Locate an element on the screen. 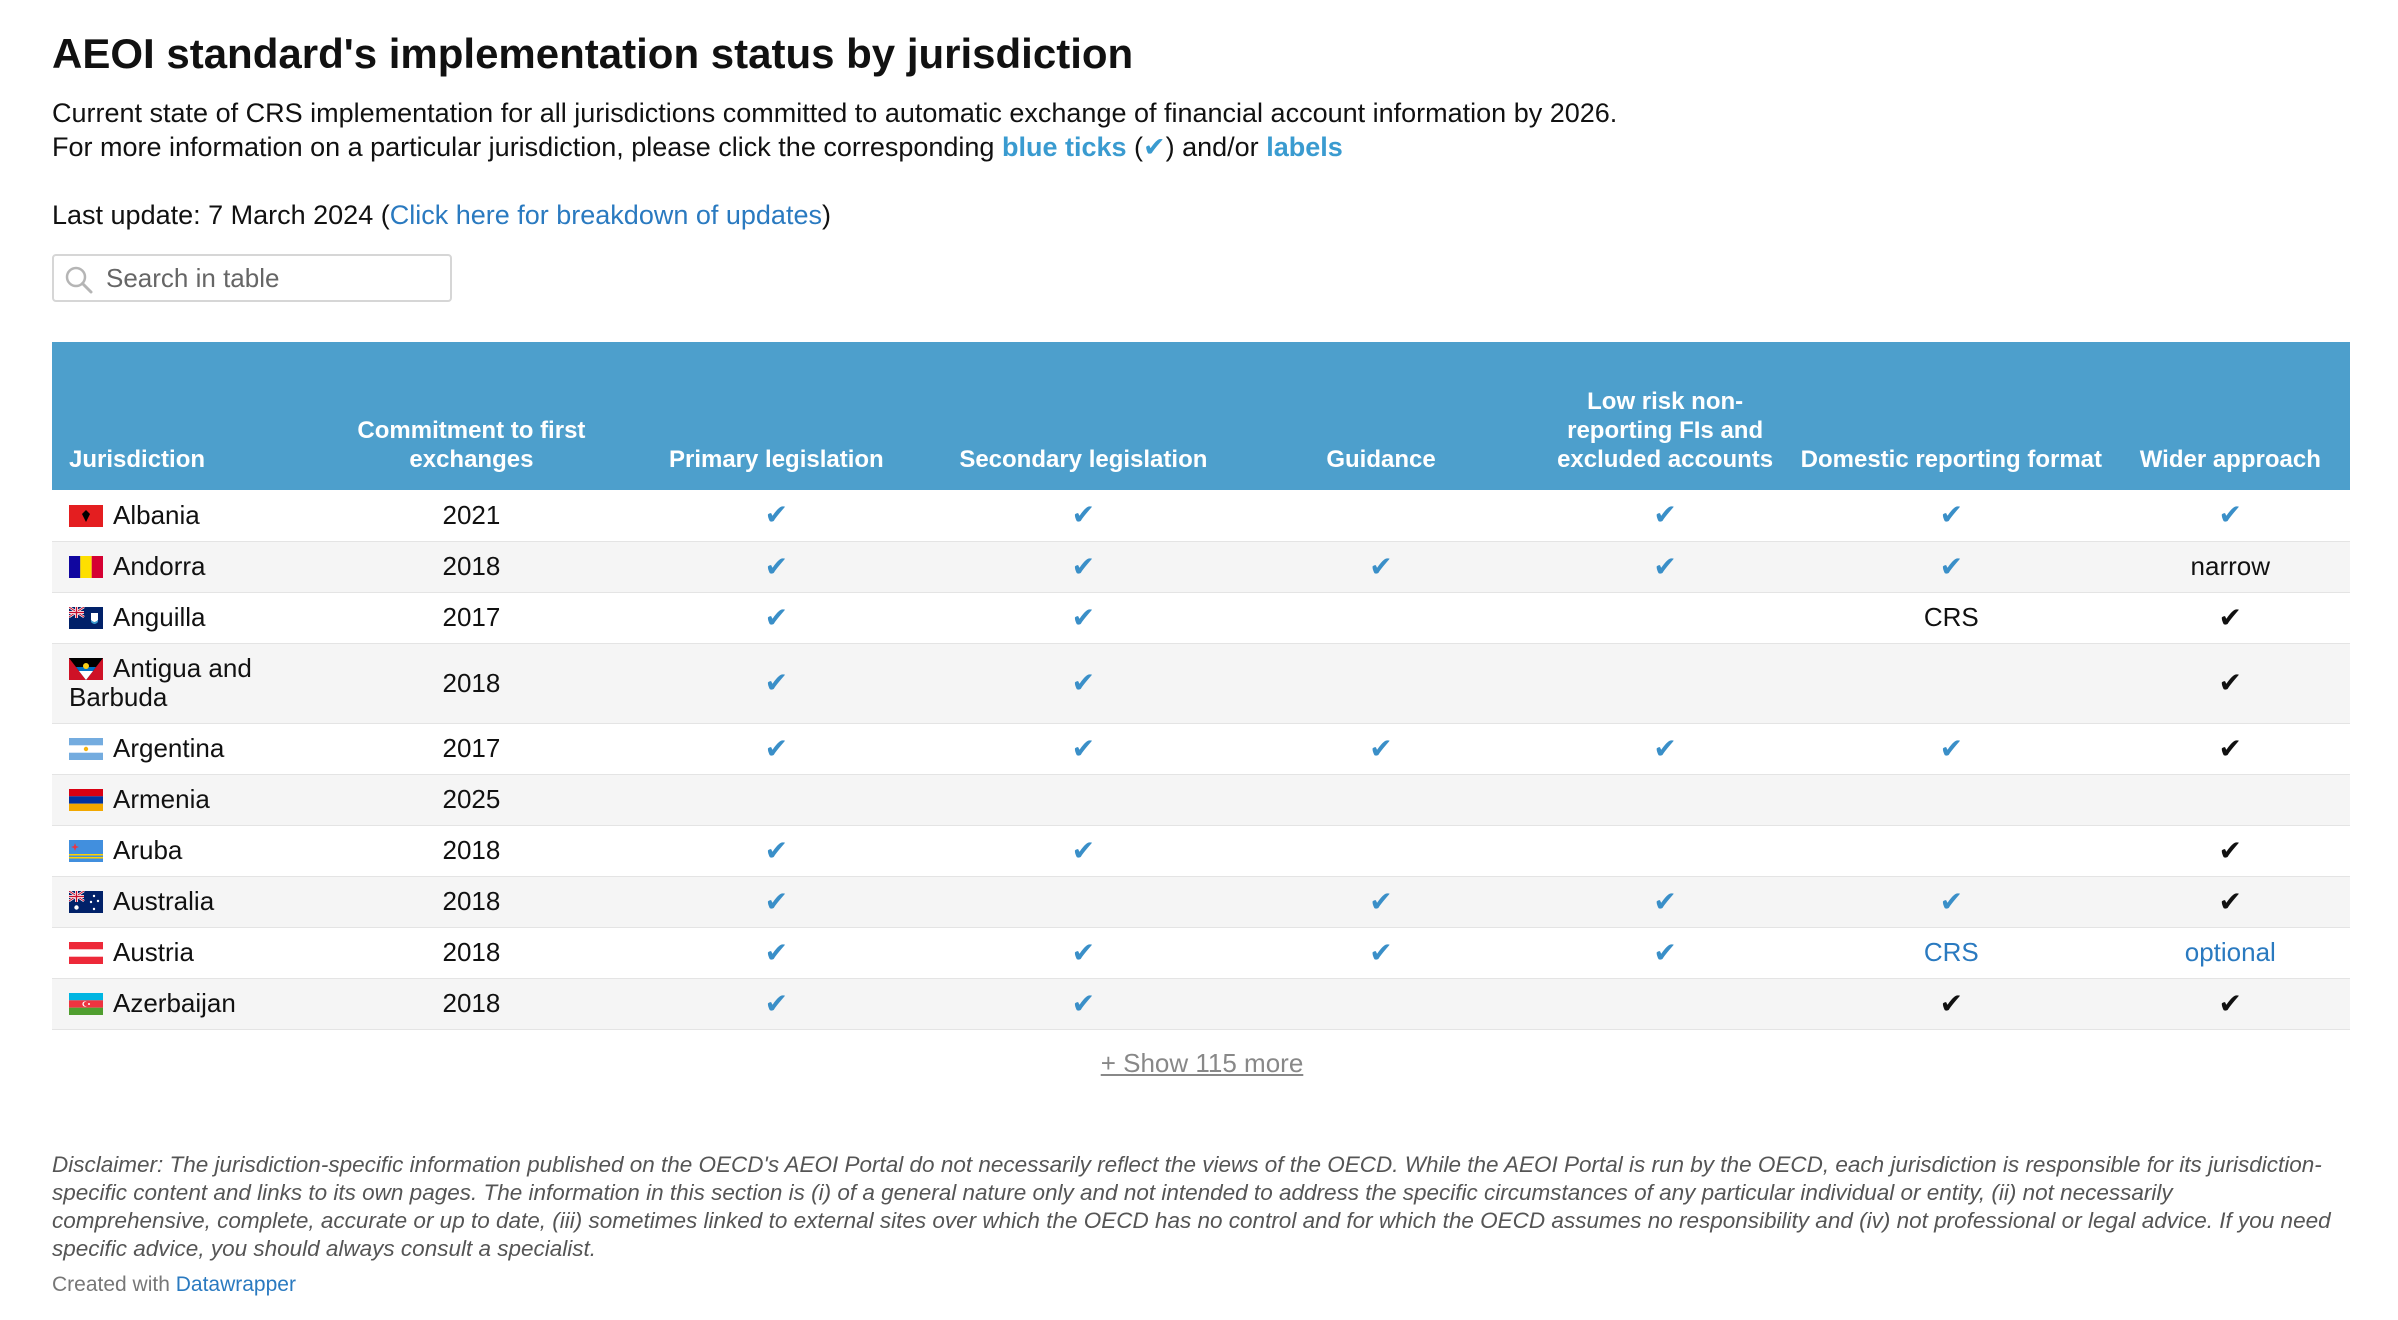  cell-primary-legislation: ✔ is located at coordinates (776, 850).